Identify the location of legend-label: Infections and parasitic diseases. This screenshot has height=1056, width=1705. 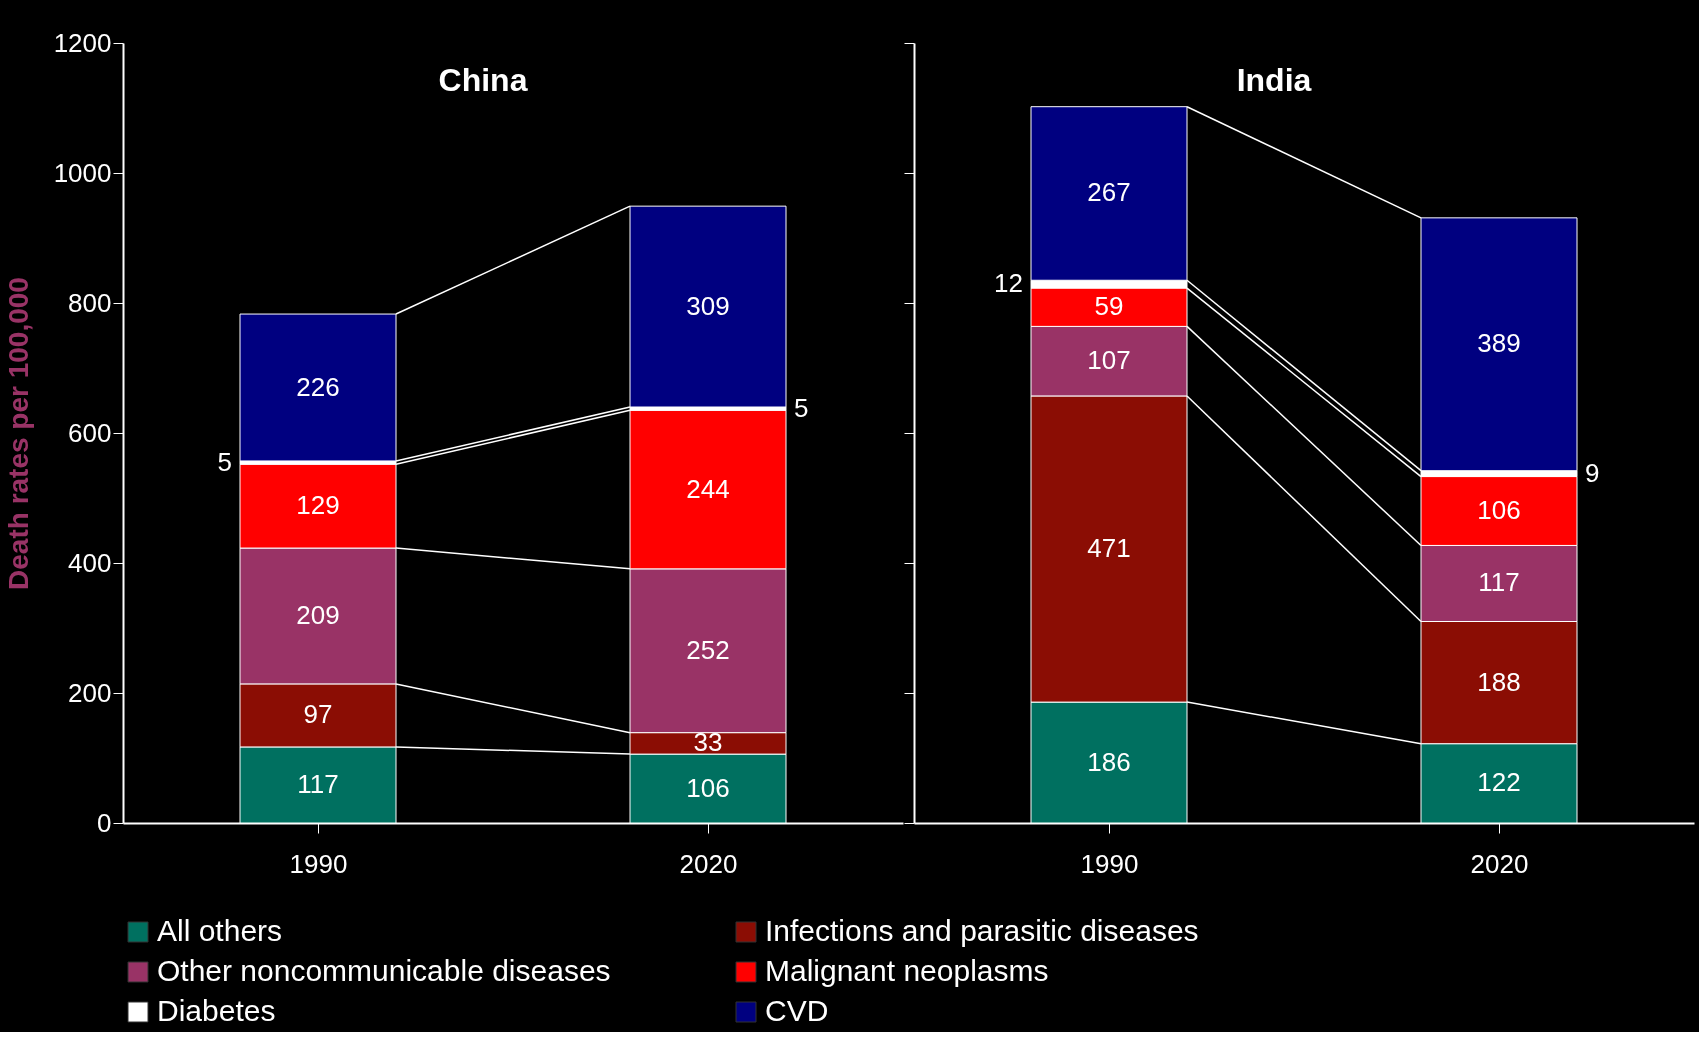
(982, 930).